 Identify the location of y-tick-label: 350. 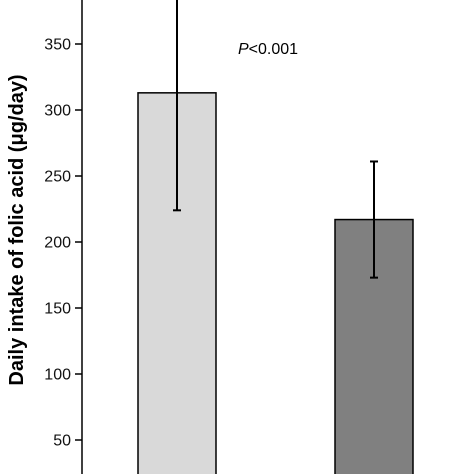
(57, 45).